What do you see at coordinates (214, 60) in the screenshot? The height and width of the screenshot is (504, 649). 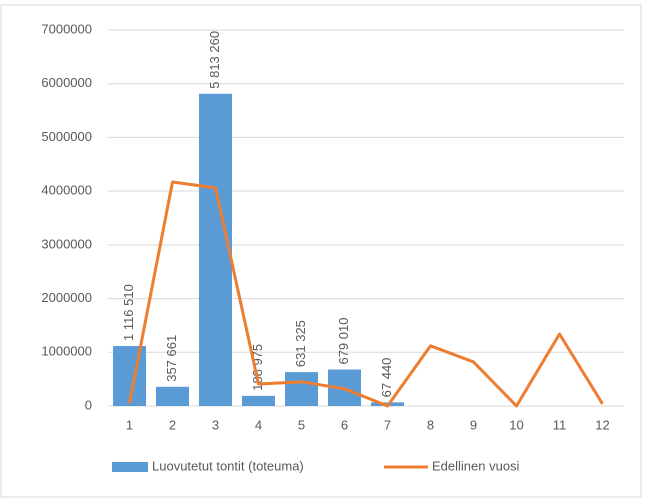 I see `data-label: 5 813 260` at bounding box center [214, 60].